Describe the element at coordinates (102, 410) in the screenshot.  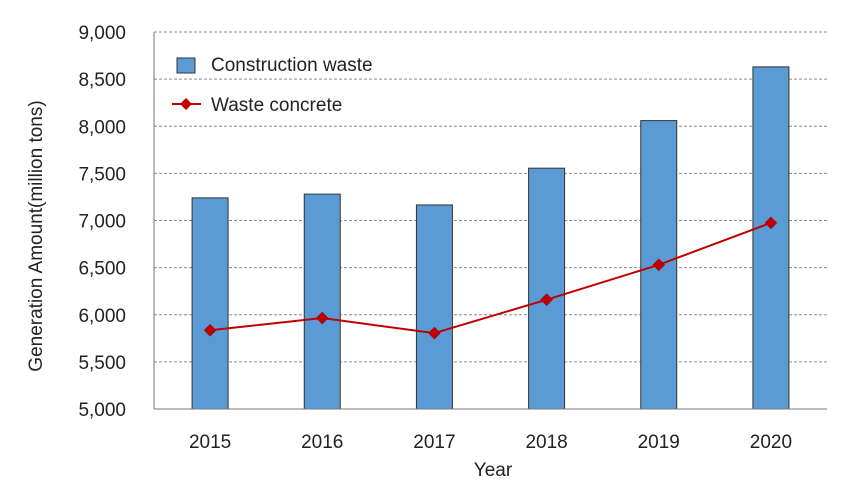
I see `y-tick-label: 5,000` at that location.